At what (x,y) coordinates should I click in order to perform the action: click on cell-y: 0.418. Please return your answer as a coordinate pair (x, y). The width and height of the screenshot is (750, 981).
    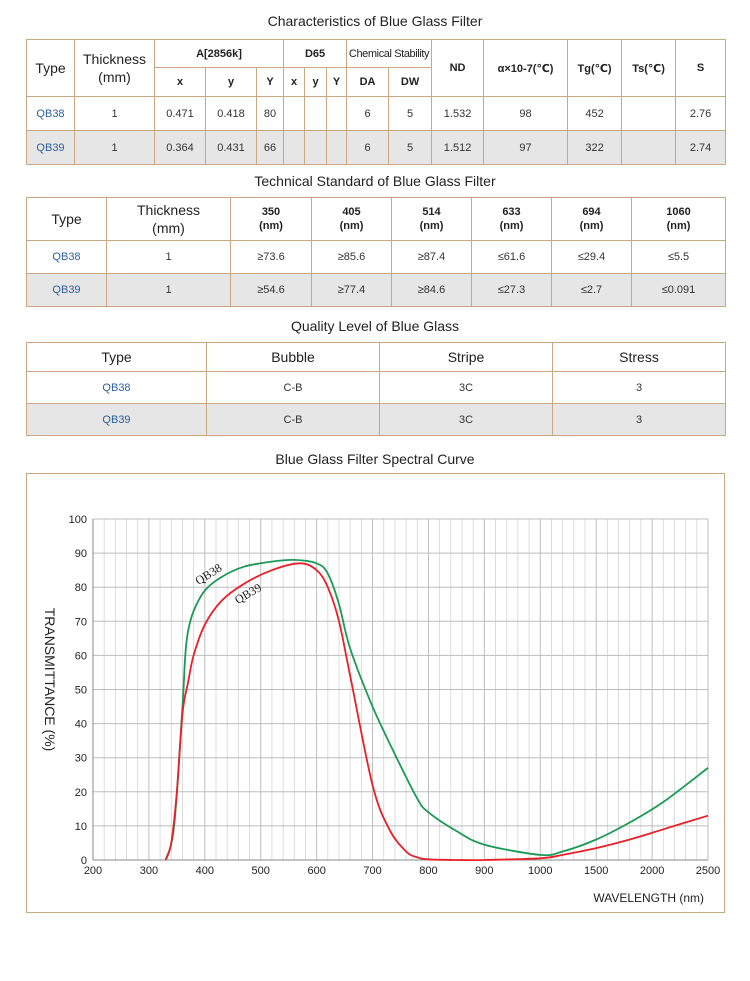
    Looking at the image, I should click on (231, 113).